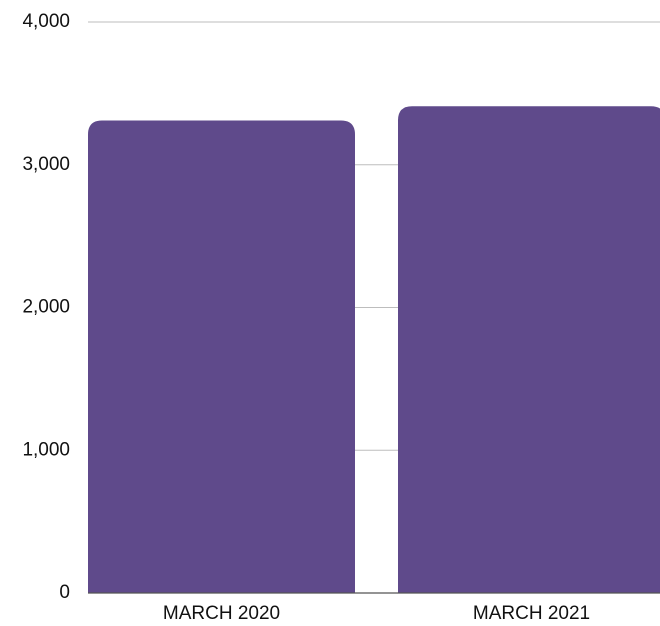 Image resolution: width=660 pixels, height=626 pixels. I want to click on y-tick-label: 2,000, so click(46, 307).